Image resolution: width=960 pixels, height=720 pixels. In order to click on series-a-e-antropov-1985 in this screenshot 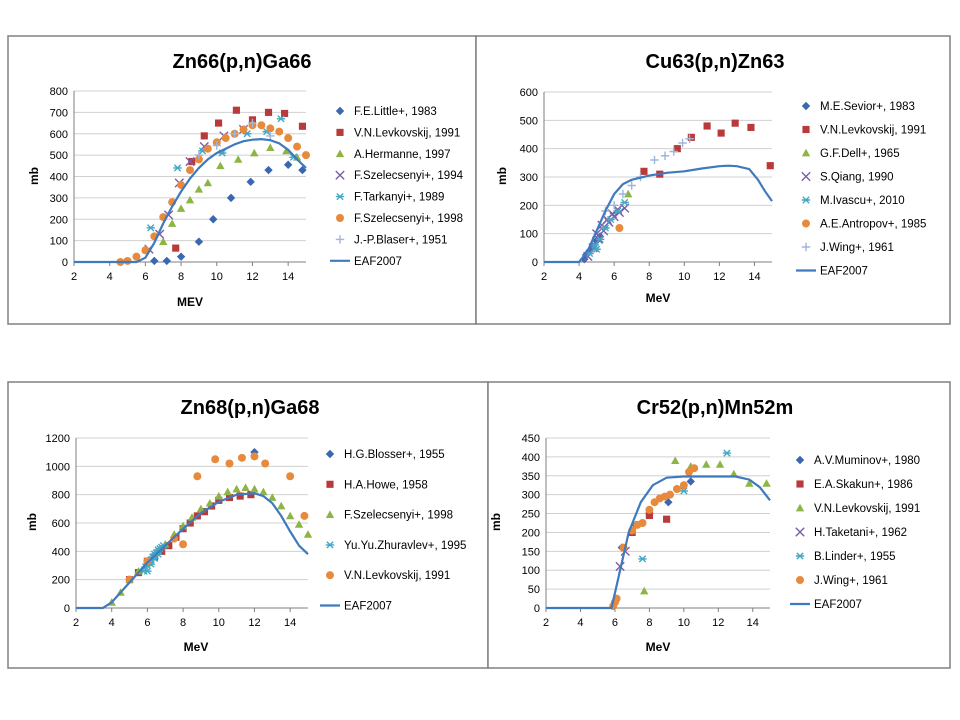, I will do `click(619, 228)`.